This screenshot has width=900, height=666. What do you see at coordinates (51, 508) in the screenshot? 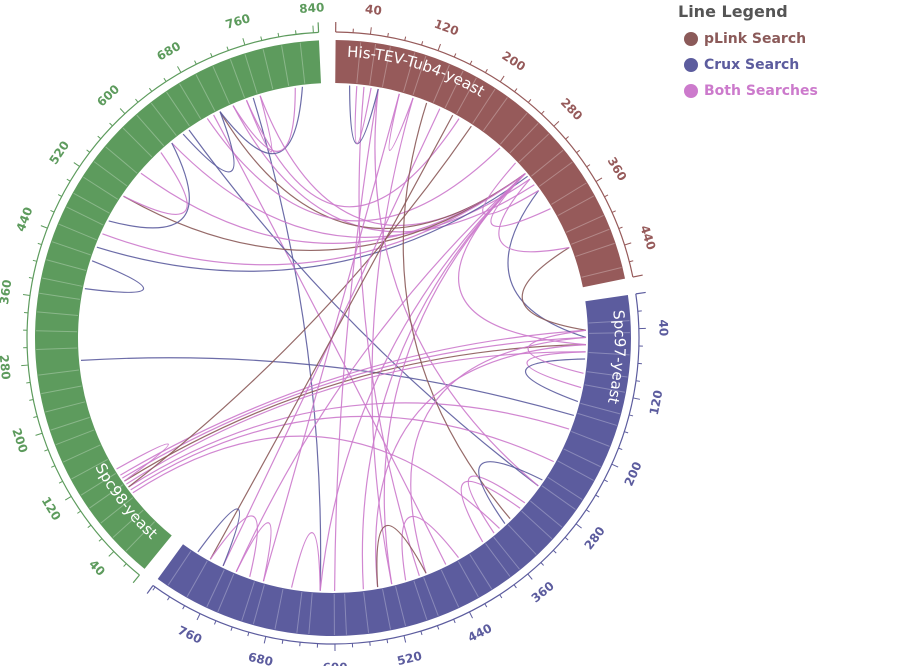
I see `tick-label: 120` at bounding box center [51, 508].